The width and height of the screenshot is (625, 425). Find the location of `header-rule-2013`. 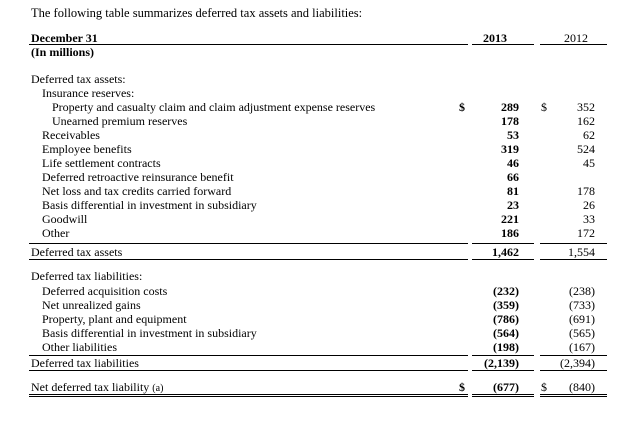

header-rule-2013 is located at coordinates (503, 44).